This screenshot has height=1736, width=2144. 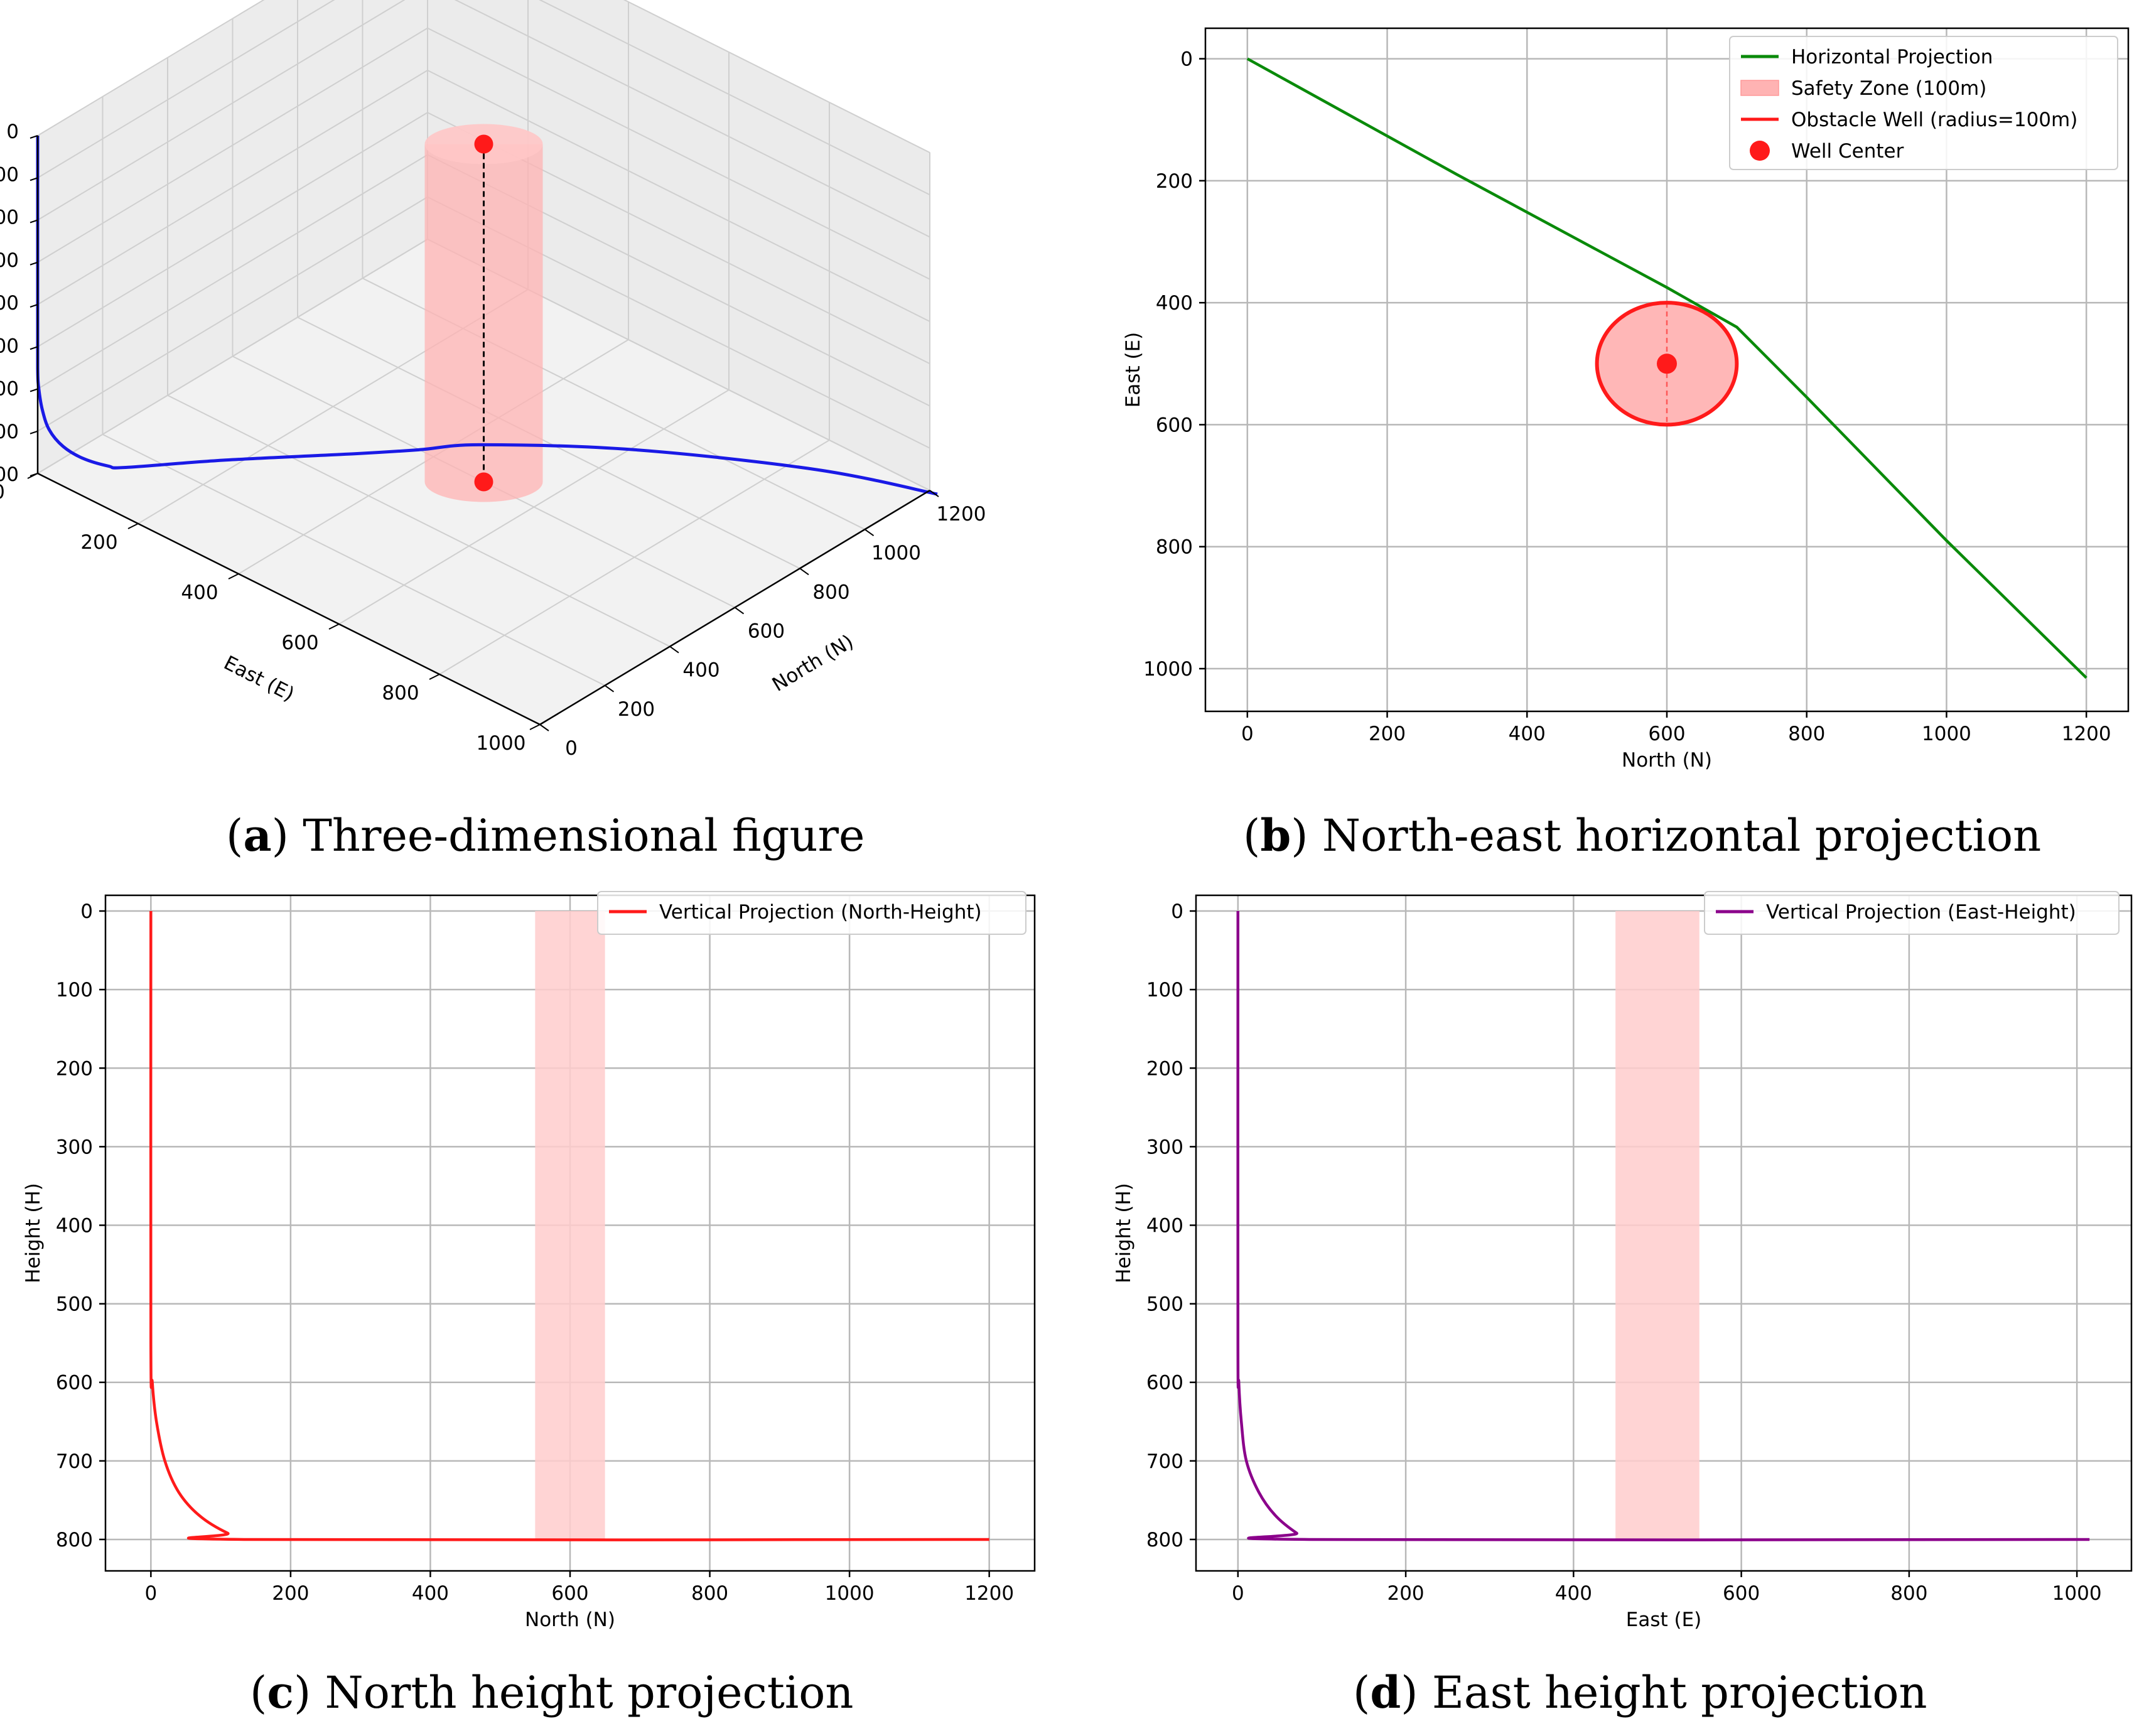 What do you see at coordinates (9, 218) in the screenshot?
I see `height-tick-label: 200` at bounding box center [9, 218].